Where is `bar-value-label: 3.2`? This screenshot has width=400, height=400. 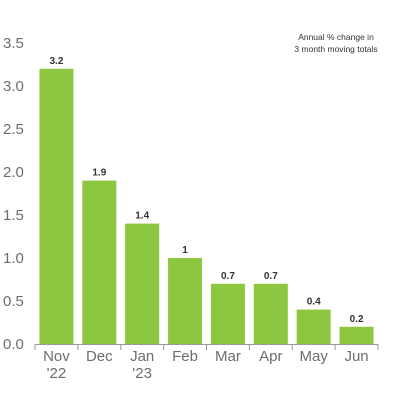
bar-value-label: 3.2 is located at coordinates (56, 61).